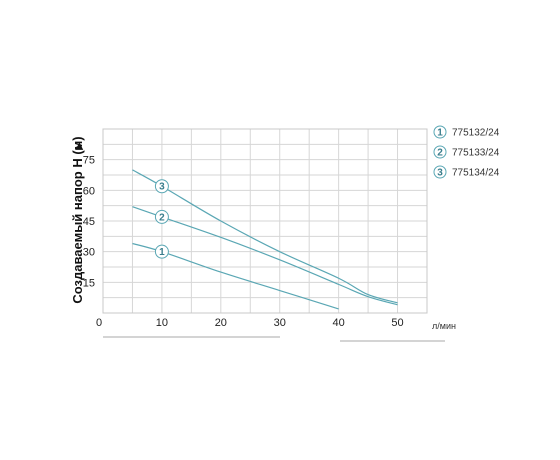 This screenshot has height=460, width=560. What do you see at coordinates (280, 323) in the screenshot?
I see `x-tick-label: 30` at bounding box center [280, 323].